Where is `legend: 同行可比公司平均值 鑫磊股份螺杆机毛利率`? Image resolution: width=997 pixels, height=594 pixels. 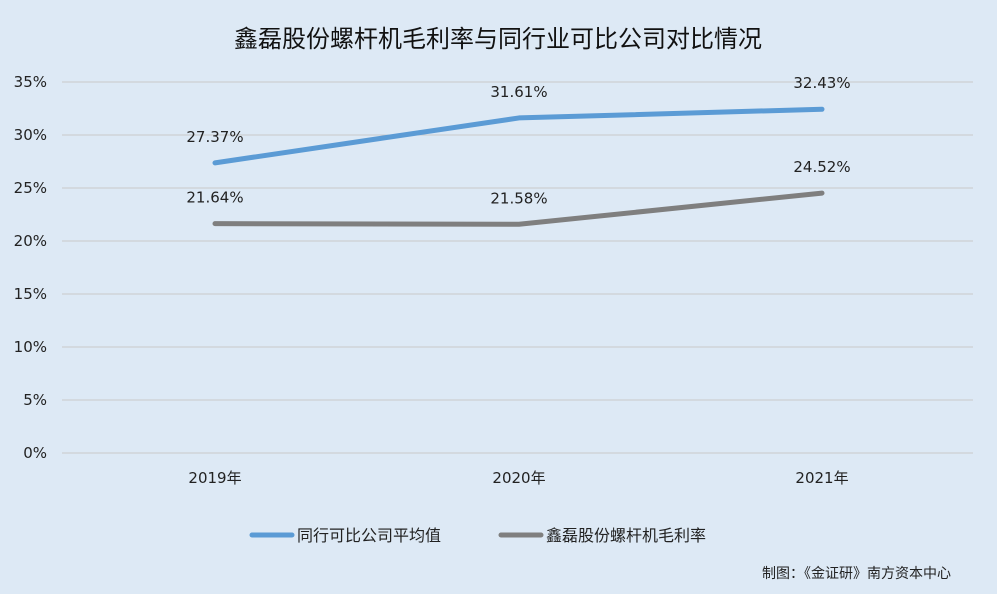 legend: 同行可比公司平均值 鑫磊股份螺杆机毛利率 is located at coordinates (477, 535).